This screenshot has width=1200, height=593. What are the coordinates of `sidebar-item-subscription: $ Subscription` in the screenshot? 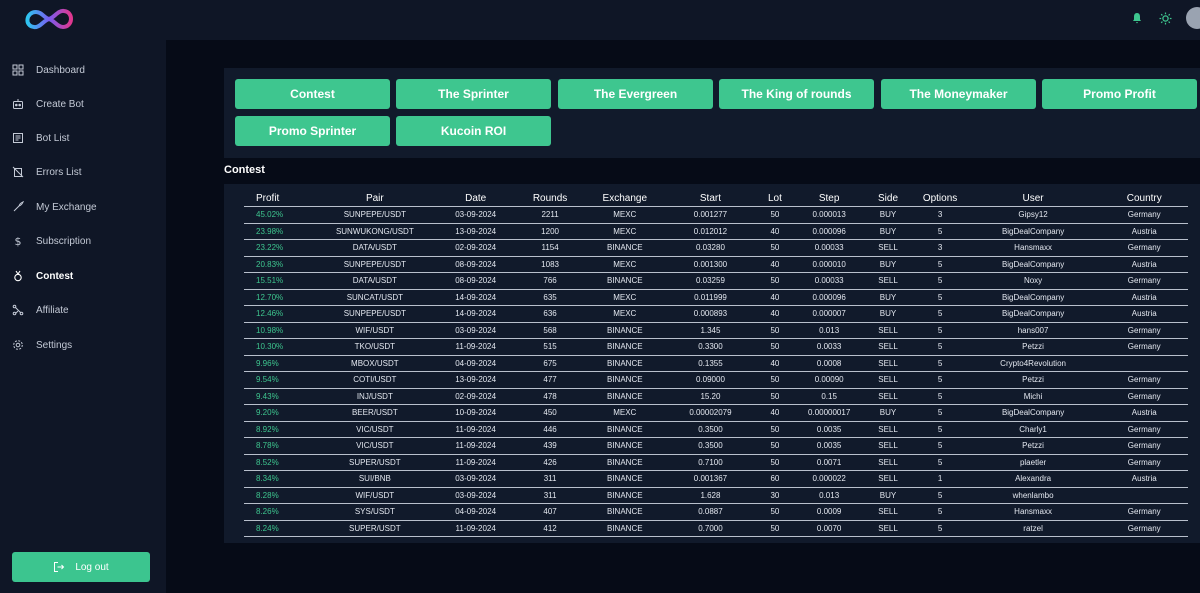 It's located at (87, 241).